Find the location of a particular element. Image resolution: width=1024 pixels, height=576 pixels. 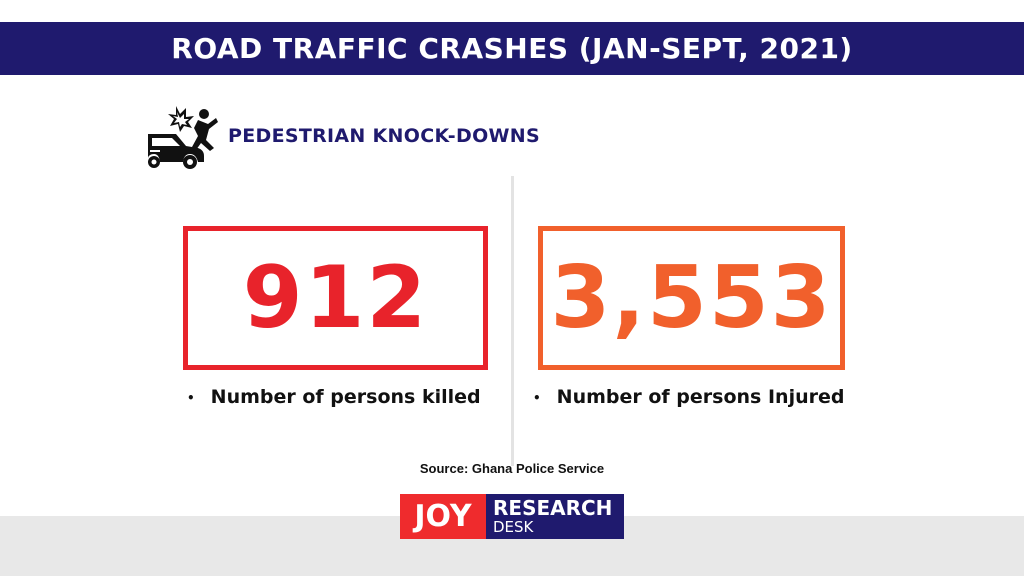

logo-joy-word: JOY is located at coordinates (443, 516).